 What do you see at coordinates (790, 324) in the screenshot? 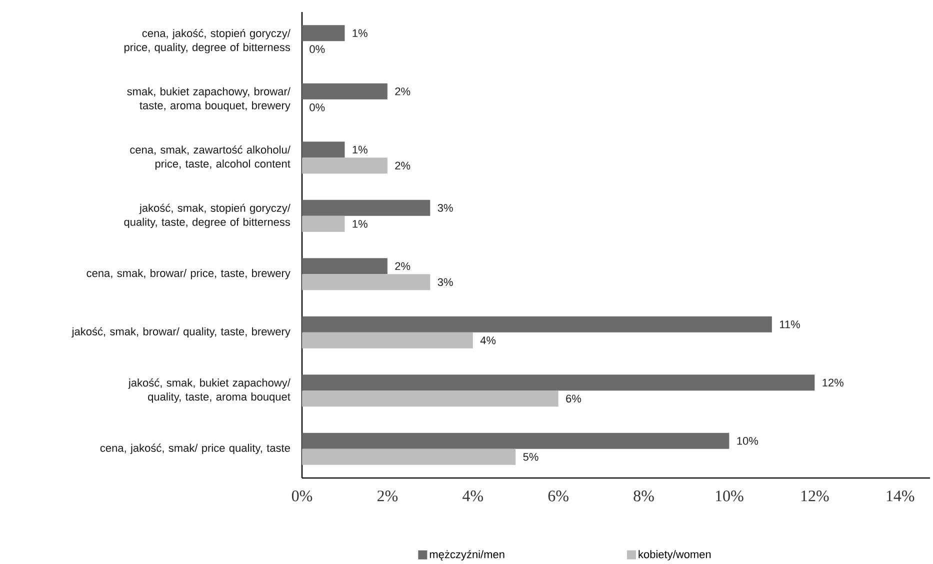
I see `data-label: 11%` at bounding box center [790, 324].